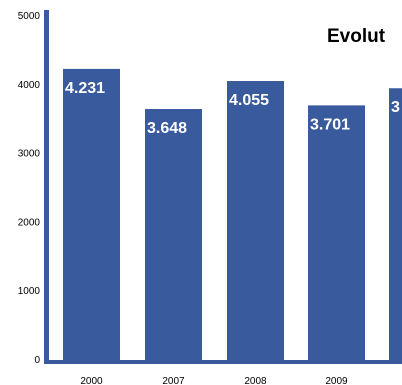 This screenshot has height=385, width=402. Describe the element at coordinates (29, 16) in the screenshot. I see `y-tick-label: 5000` at that location.